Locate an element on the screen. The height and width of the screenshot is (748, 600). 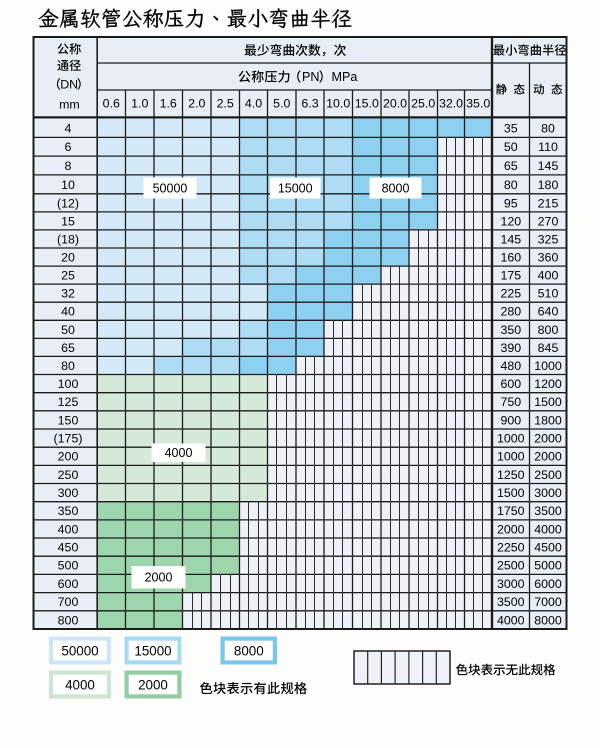
svg-text: 20 is located at coordinates (68, 257).